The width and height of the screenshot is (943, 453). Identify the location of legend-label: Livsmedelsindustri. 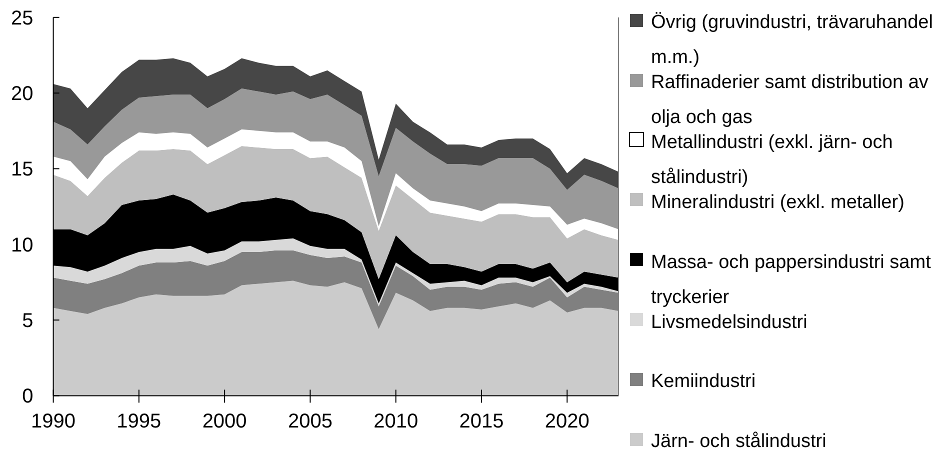
(729, 322).